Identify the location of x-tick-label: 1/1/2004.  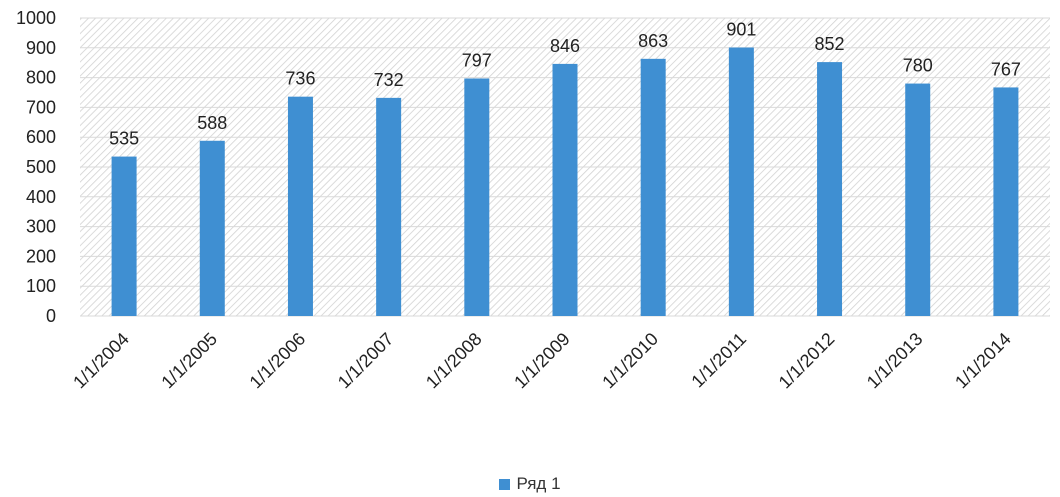
(101, 361).